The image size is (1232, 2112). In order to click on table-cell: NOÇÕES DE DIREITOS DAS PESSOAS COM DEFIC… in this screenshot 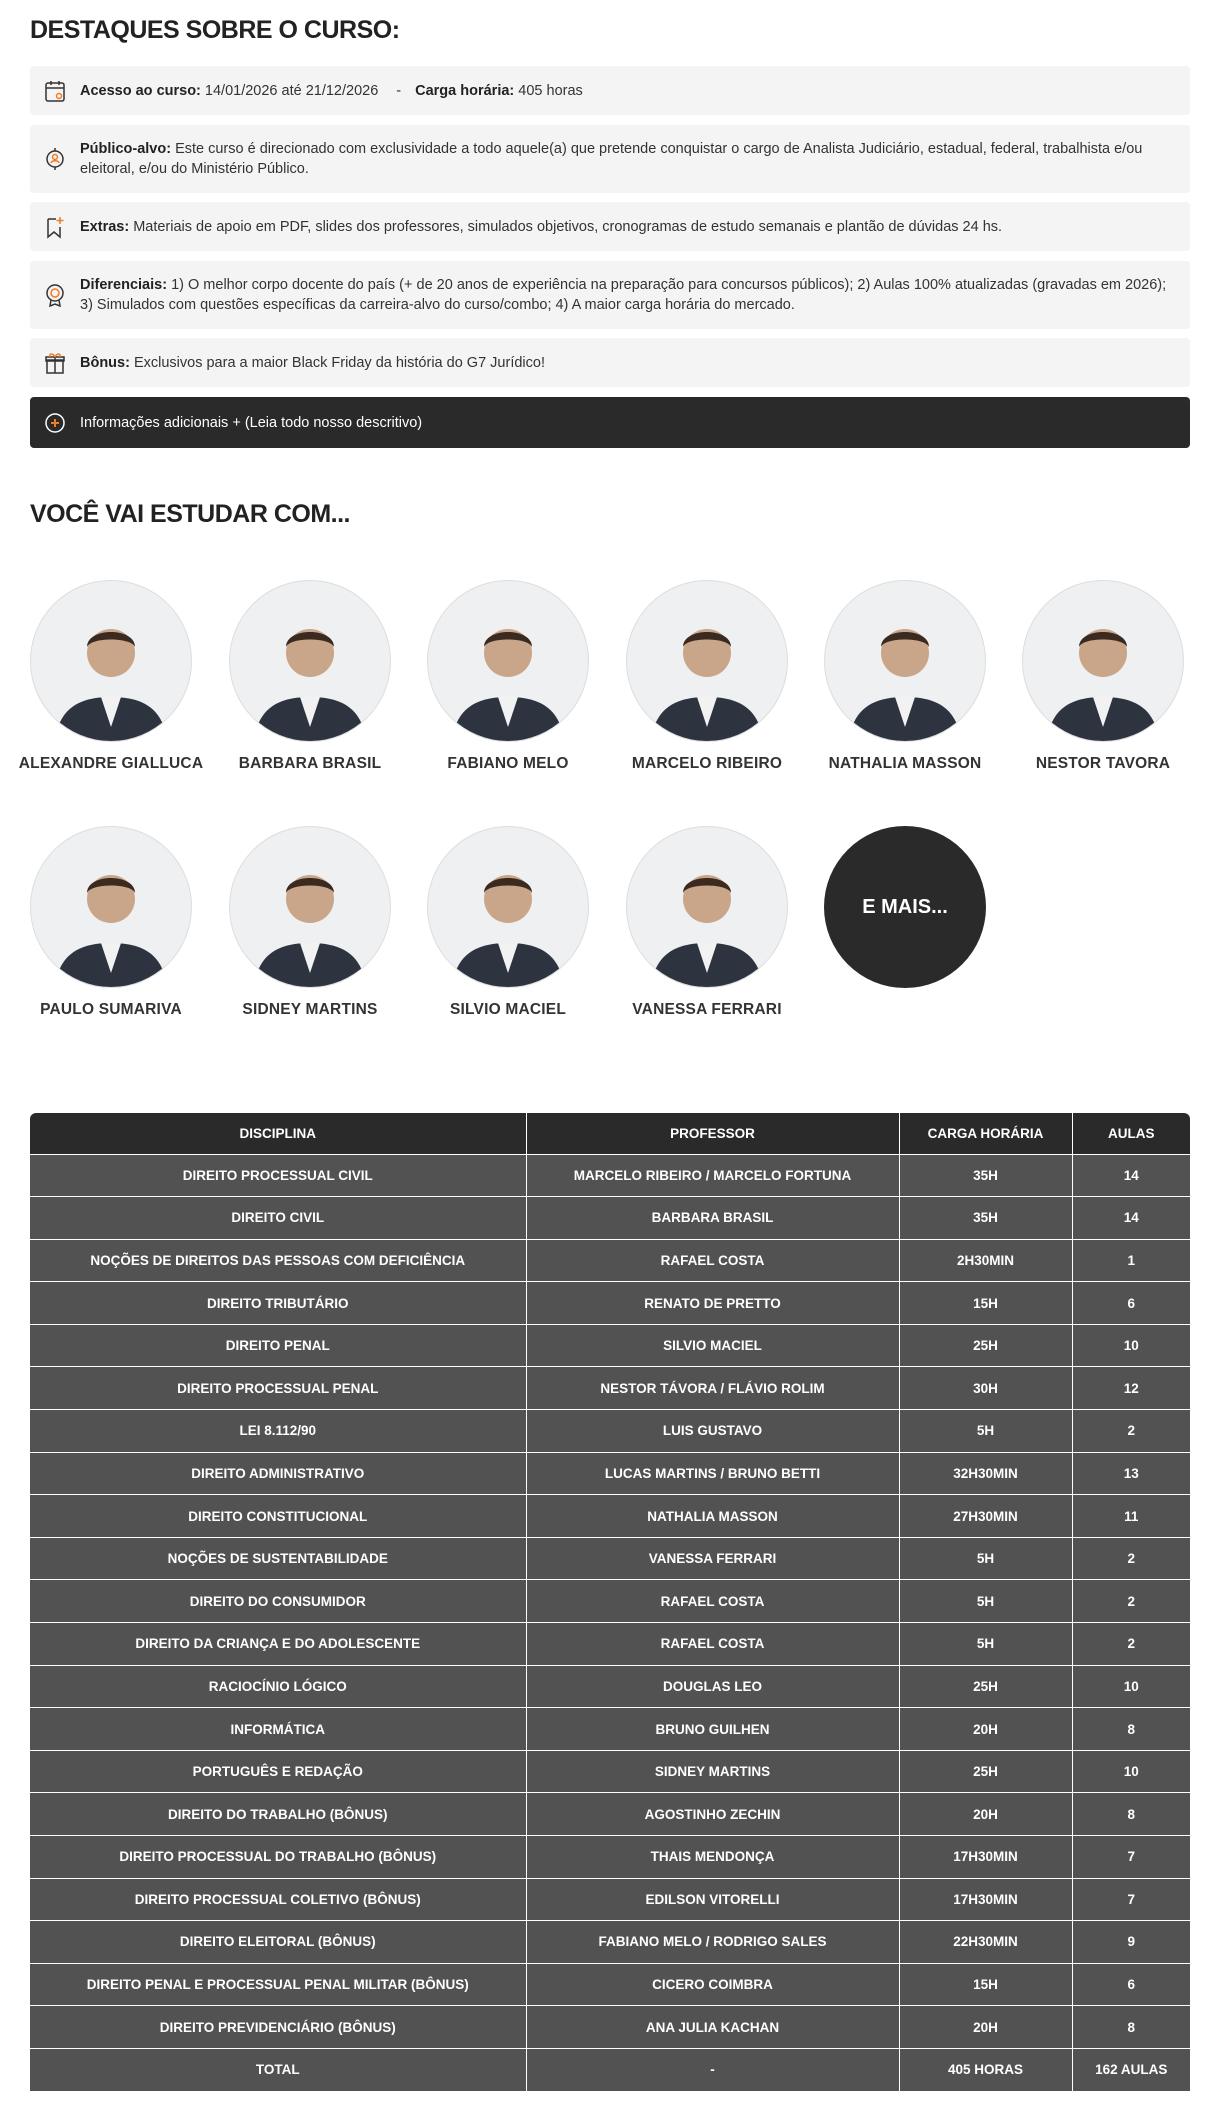, I will do `click(278, 1260)`.